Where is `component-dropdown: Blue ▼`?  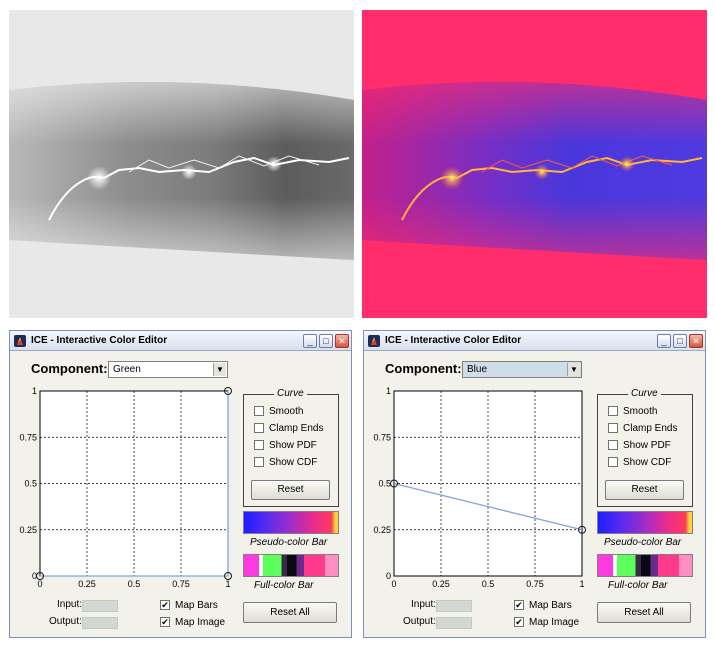
component-dropdown: Blue ▼ is located at coordinates (522, 369).